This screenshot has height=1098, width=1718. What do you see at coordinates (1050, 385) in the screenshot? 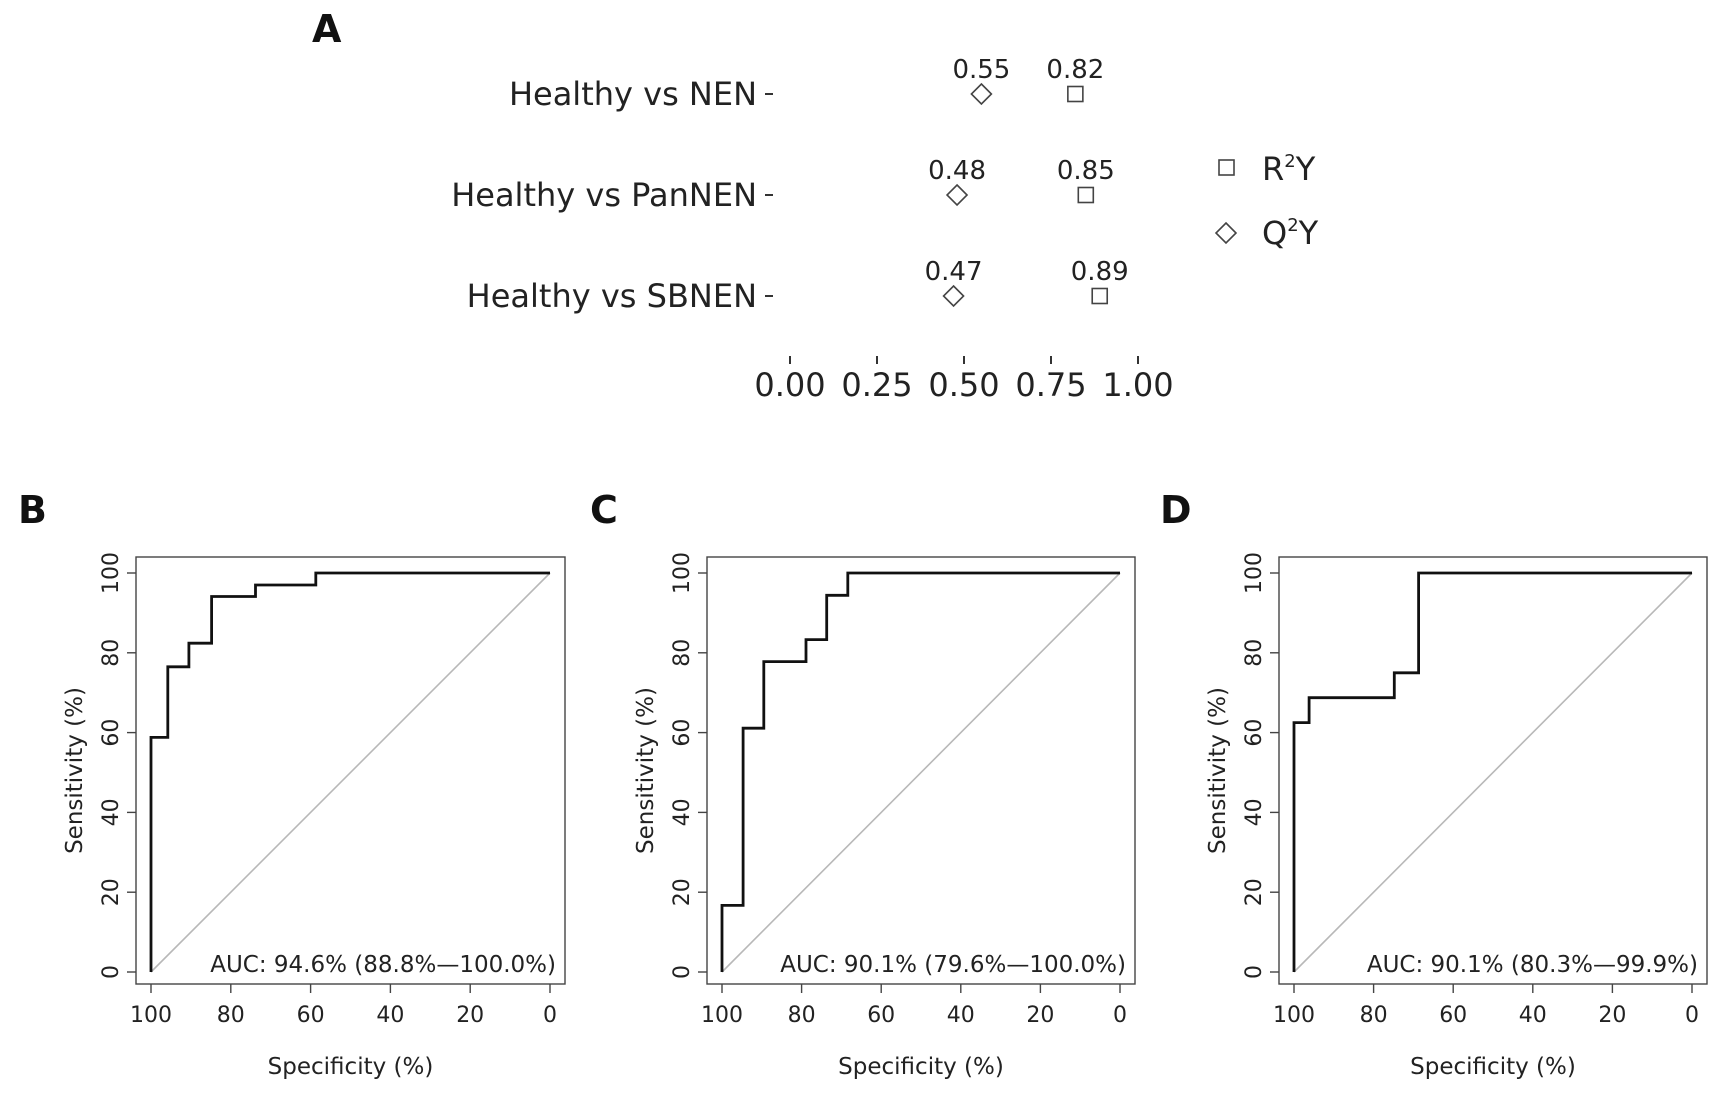
I see `x-tick-label: 0.75` at bounding box center [1050, 385].